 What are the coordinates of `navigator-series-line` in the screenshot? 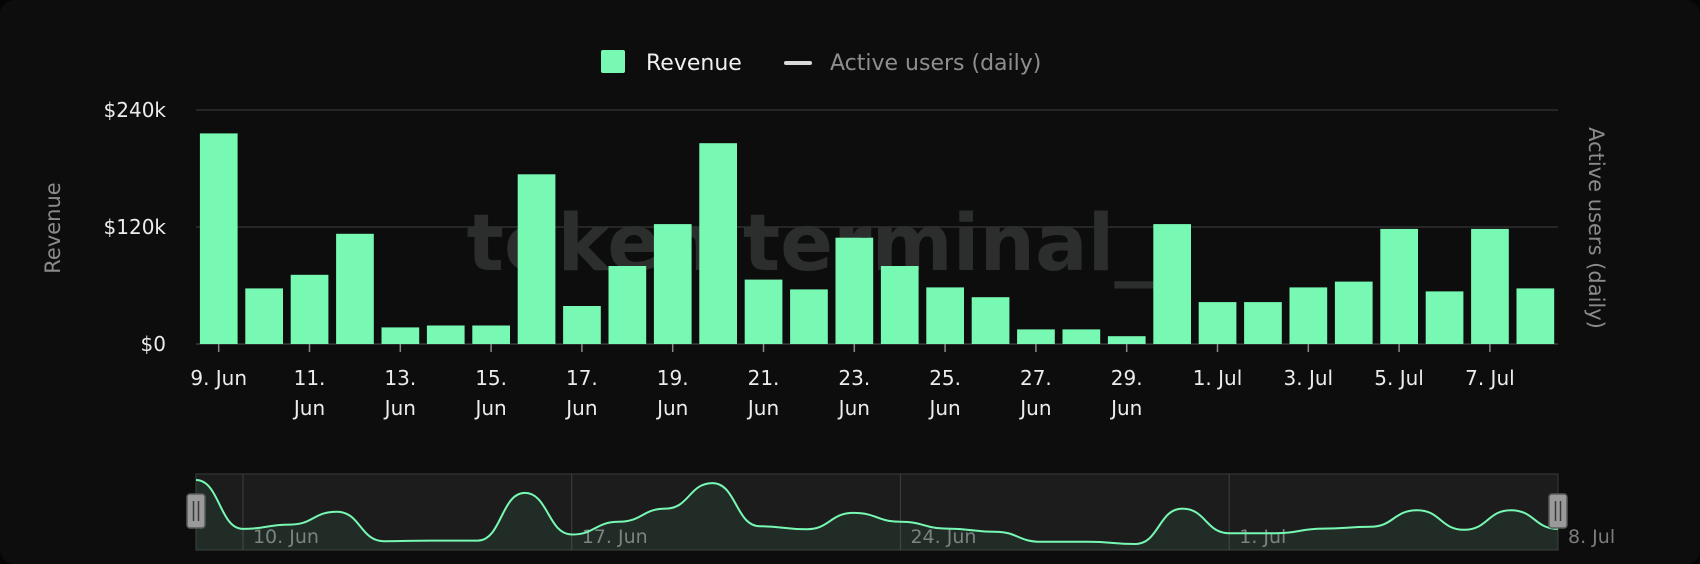 It's located at (877, 512).